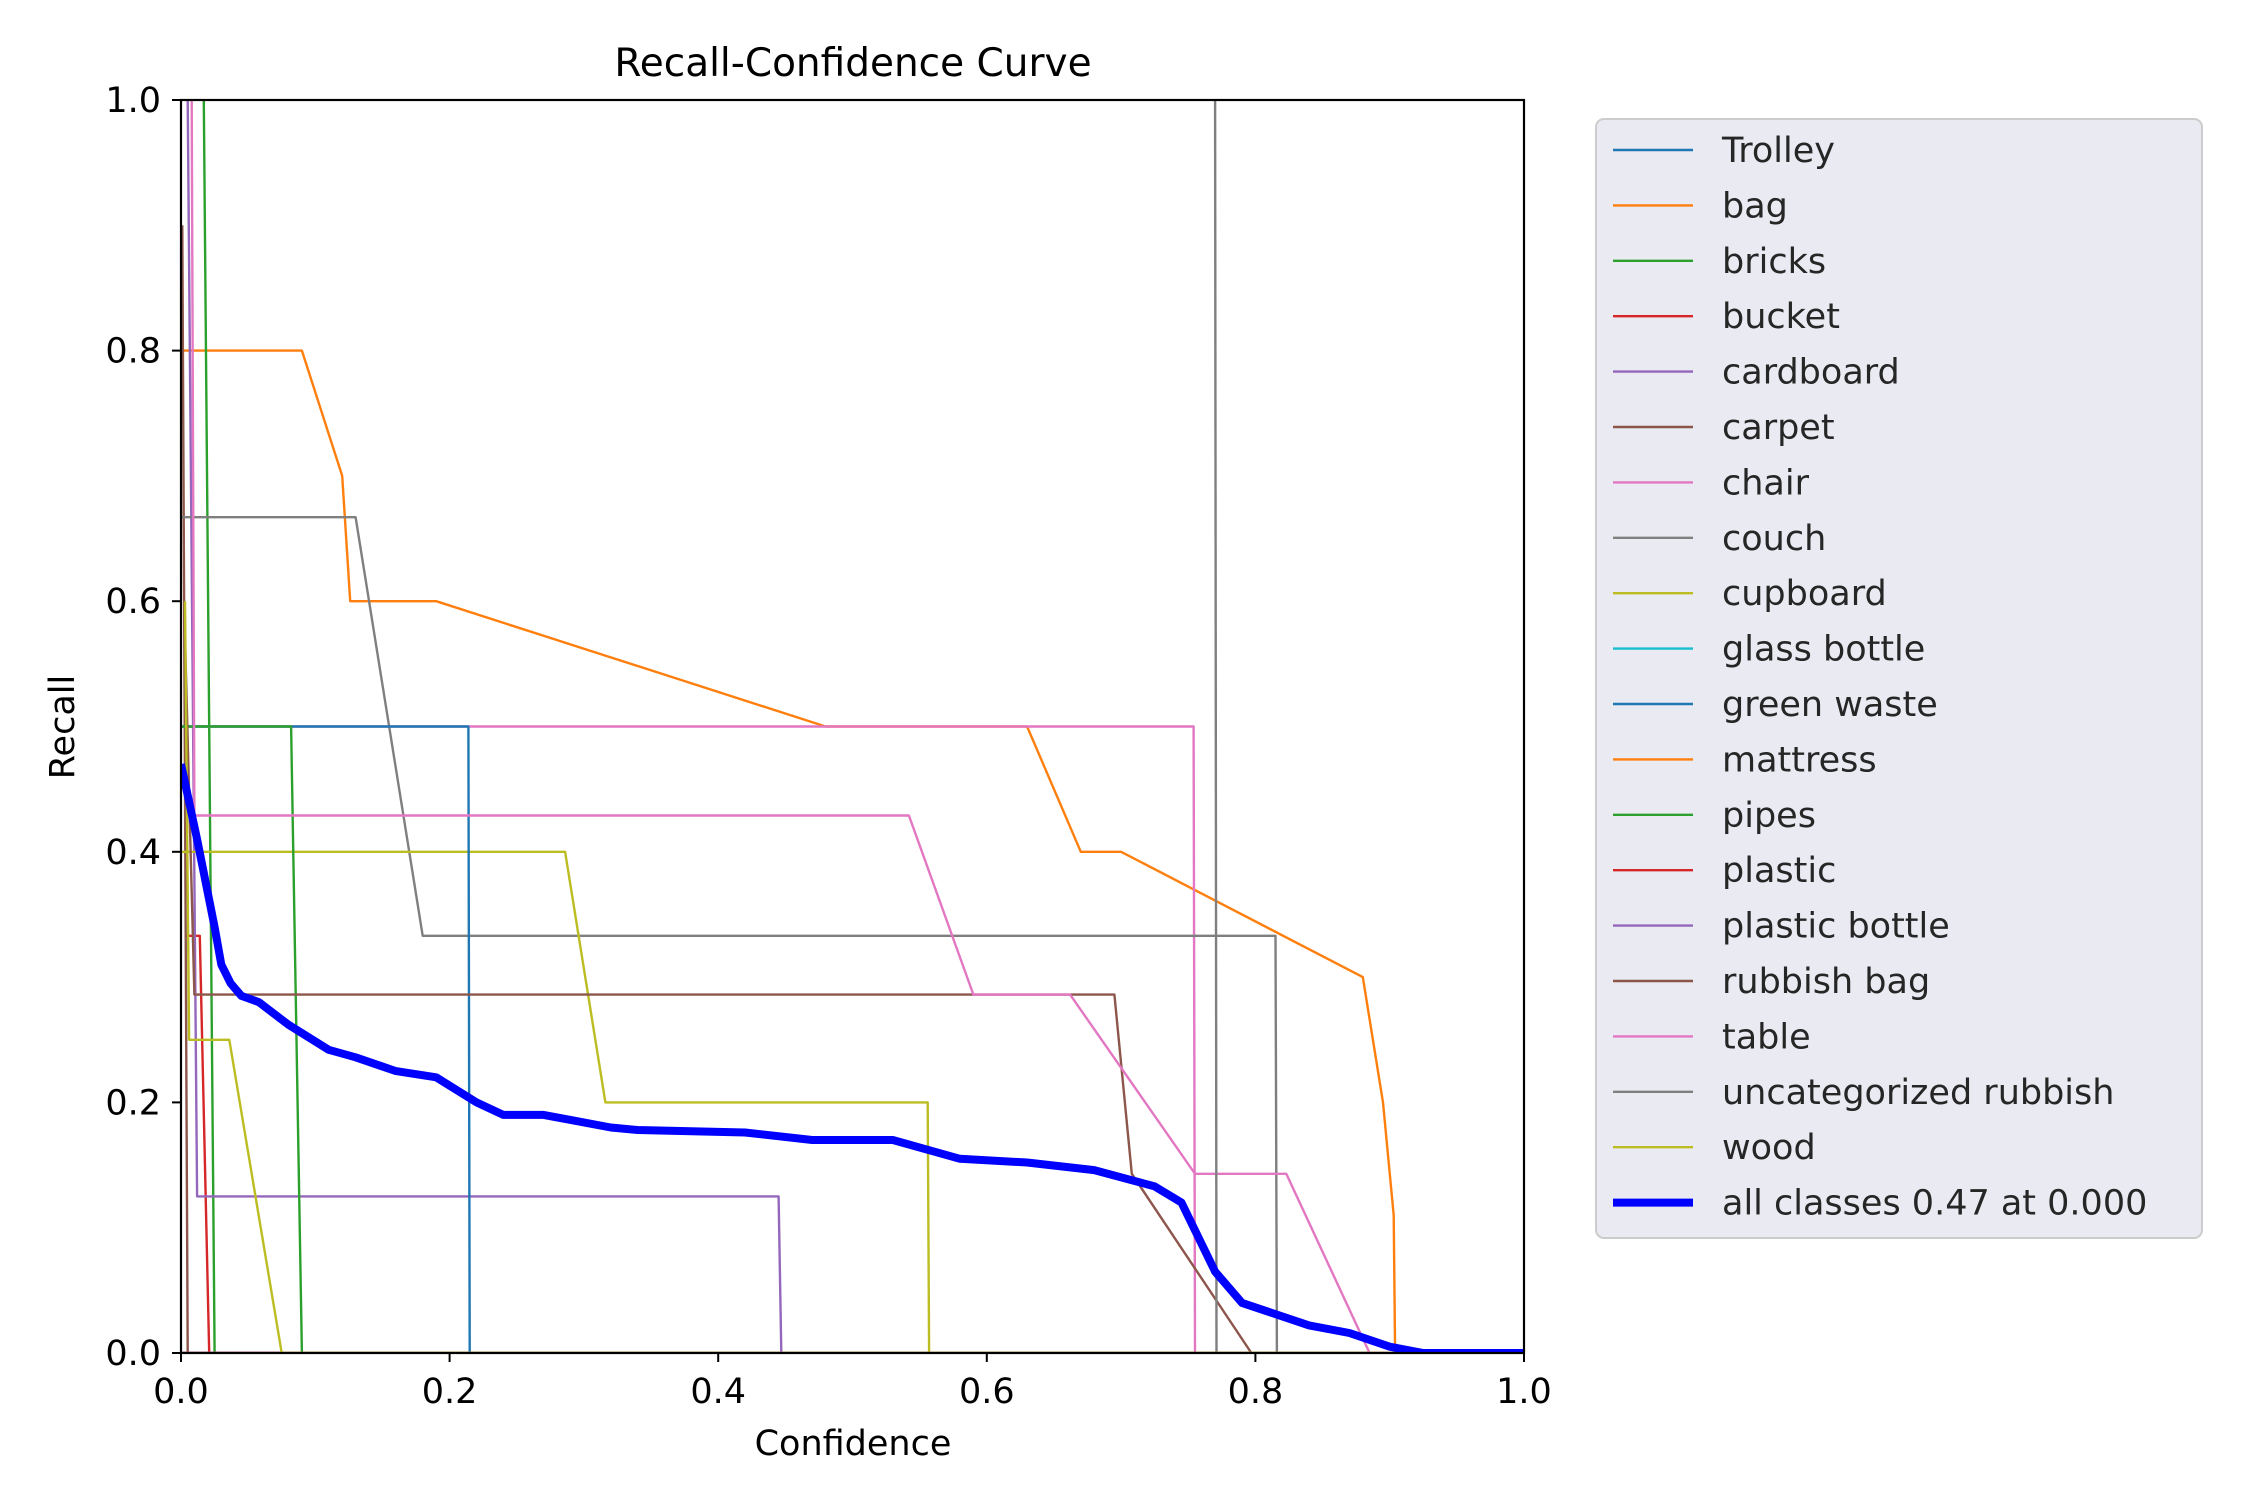  Describe the element at coordinates (1811, 373) in the screenshot. I see `legend-label: cardboard` at that location.